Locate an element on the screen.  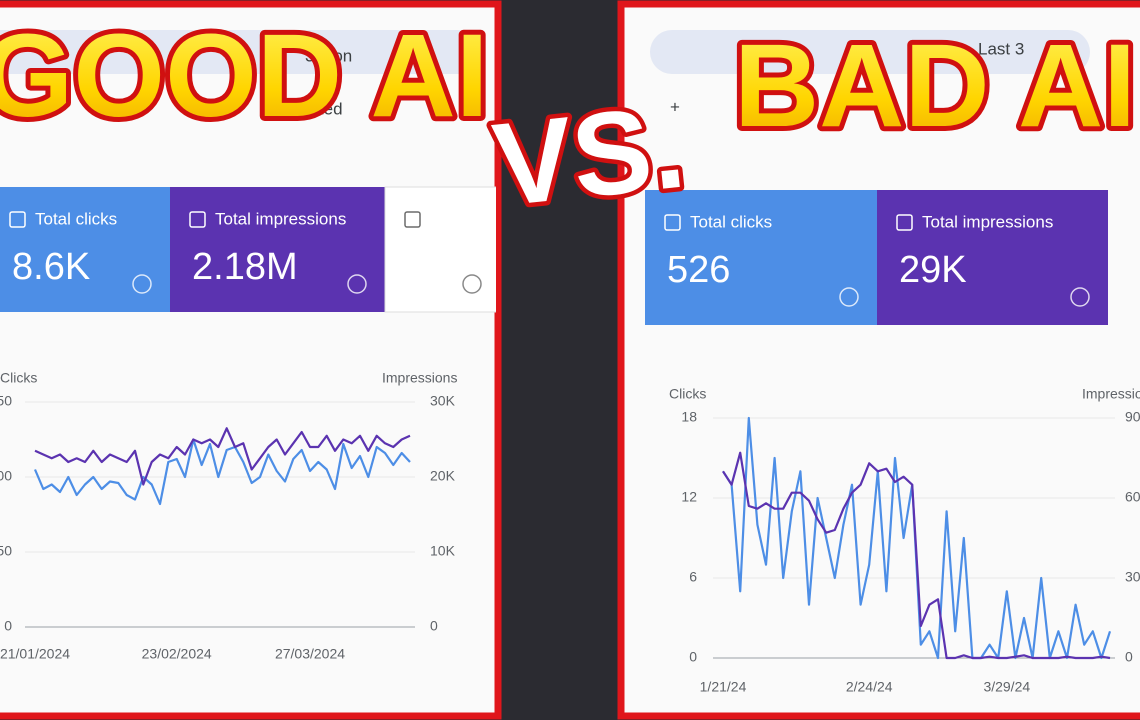
card-value: 2.2% is located at coordinates (450, 267).